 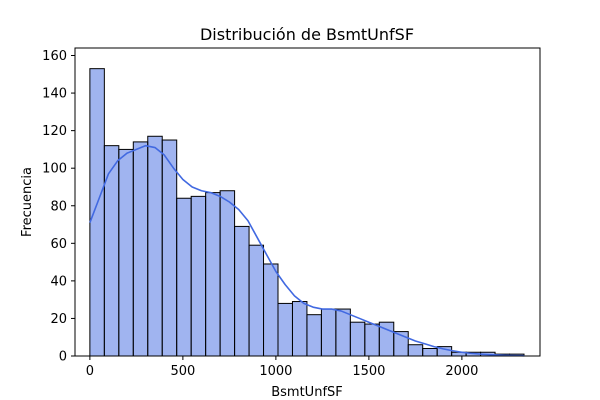 I want to click on y-tick-label: 0, so click(x=63, y=357).